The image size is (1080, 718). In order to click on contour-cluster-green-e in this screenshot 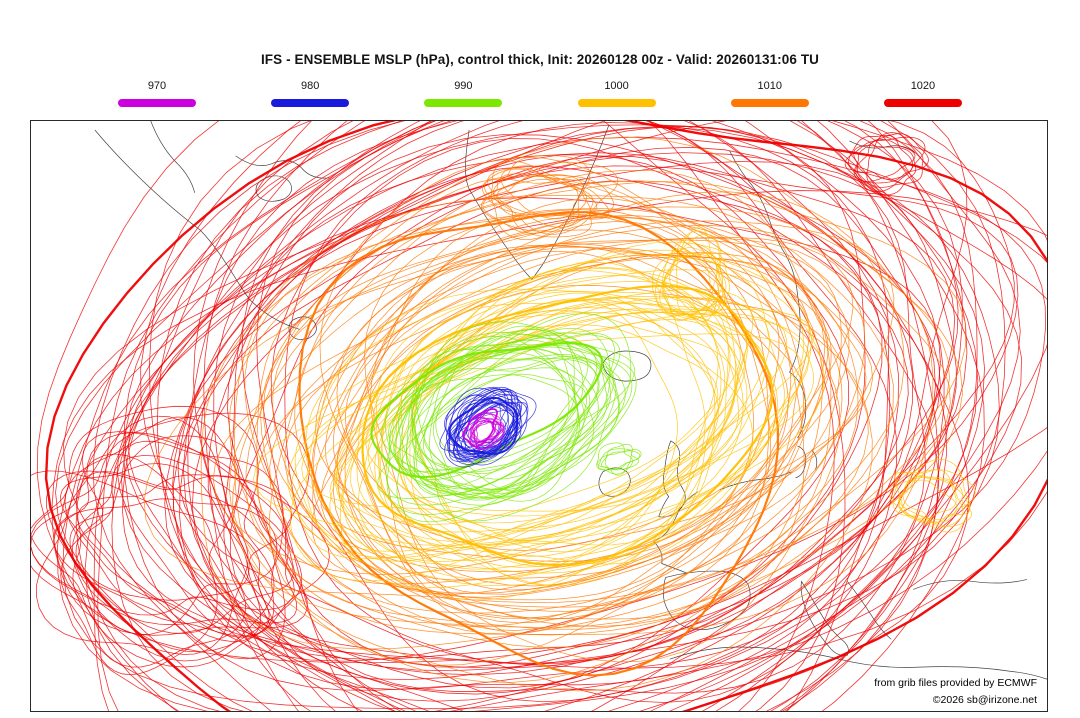, I will do `click(619, 459)`.